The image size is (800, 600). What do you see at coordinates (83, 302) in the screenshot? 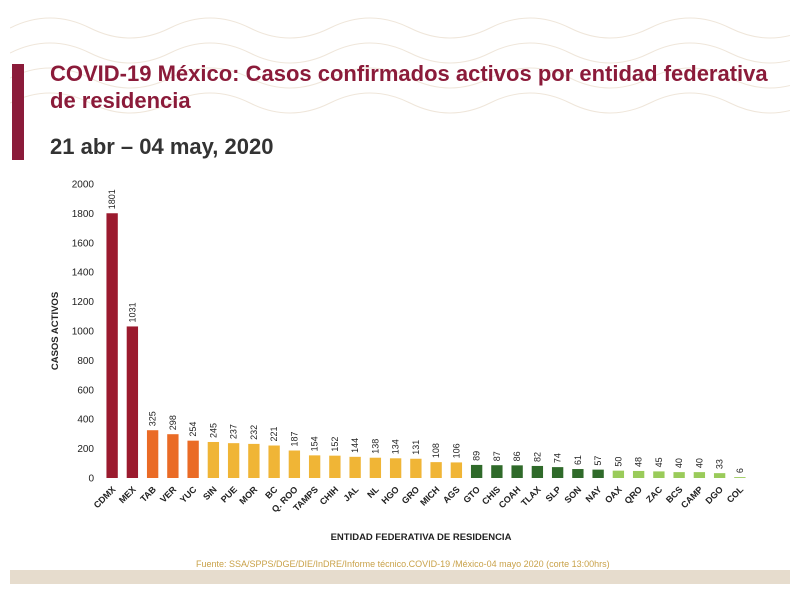
I see `y-tick-label: 1200` at bounding box center [83, 302].